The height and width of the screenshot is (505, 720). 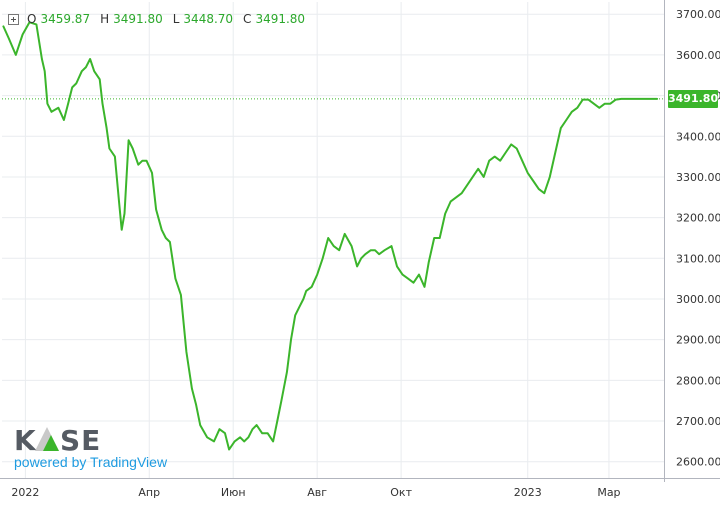 What do you see at coordinates (698, 218) in the screenshot?
I see `y-tick-label: 3200.00` at bounding box center [698, 218].